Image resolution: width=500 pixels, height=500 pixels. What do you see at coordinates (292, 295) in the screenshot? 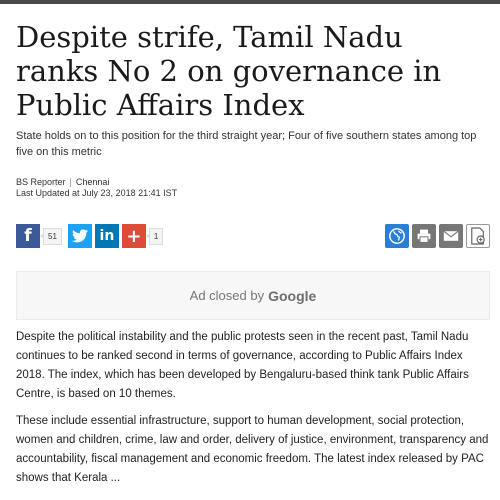
I see `google-logo-text: Google` at bounding box center [292, 295].